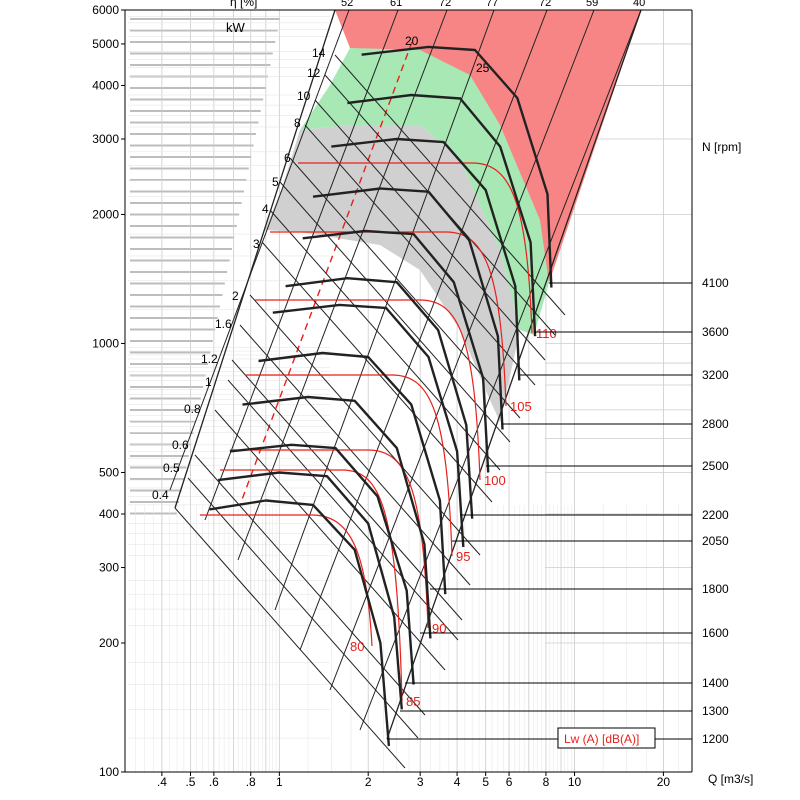  I want to click on power-label: 0.5, so click(171, 468).